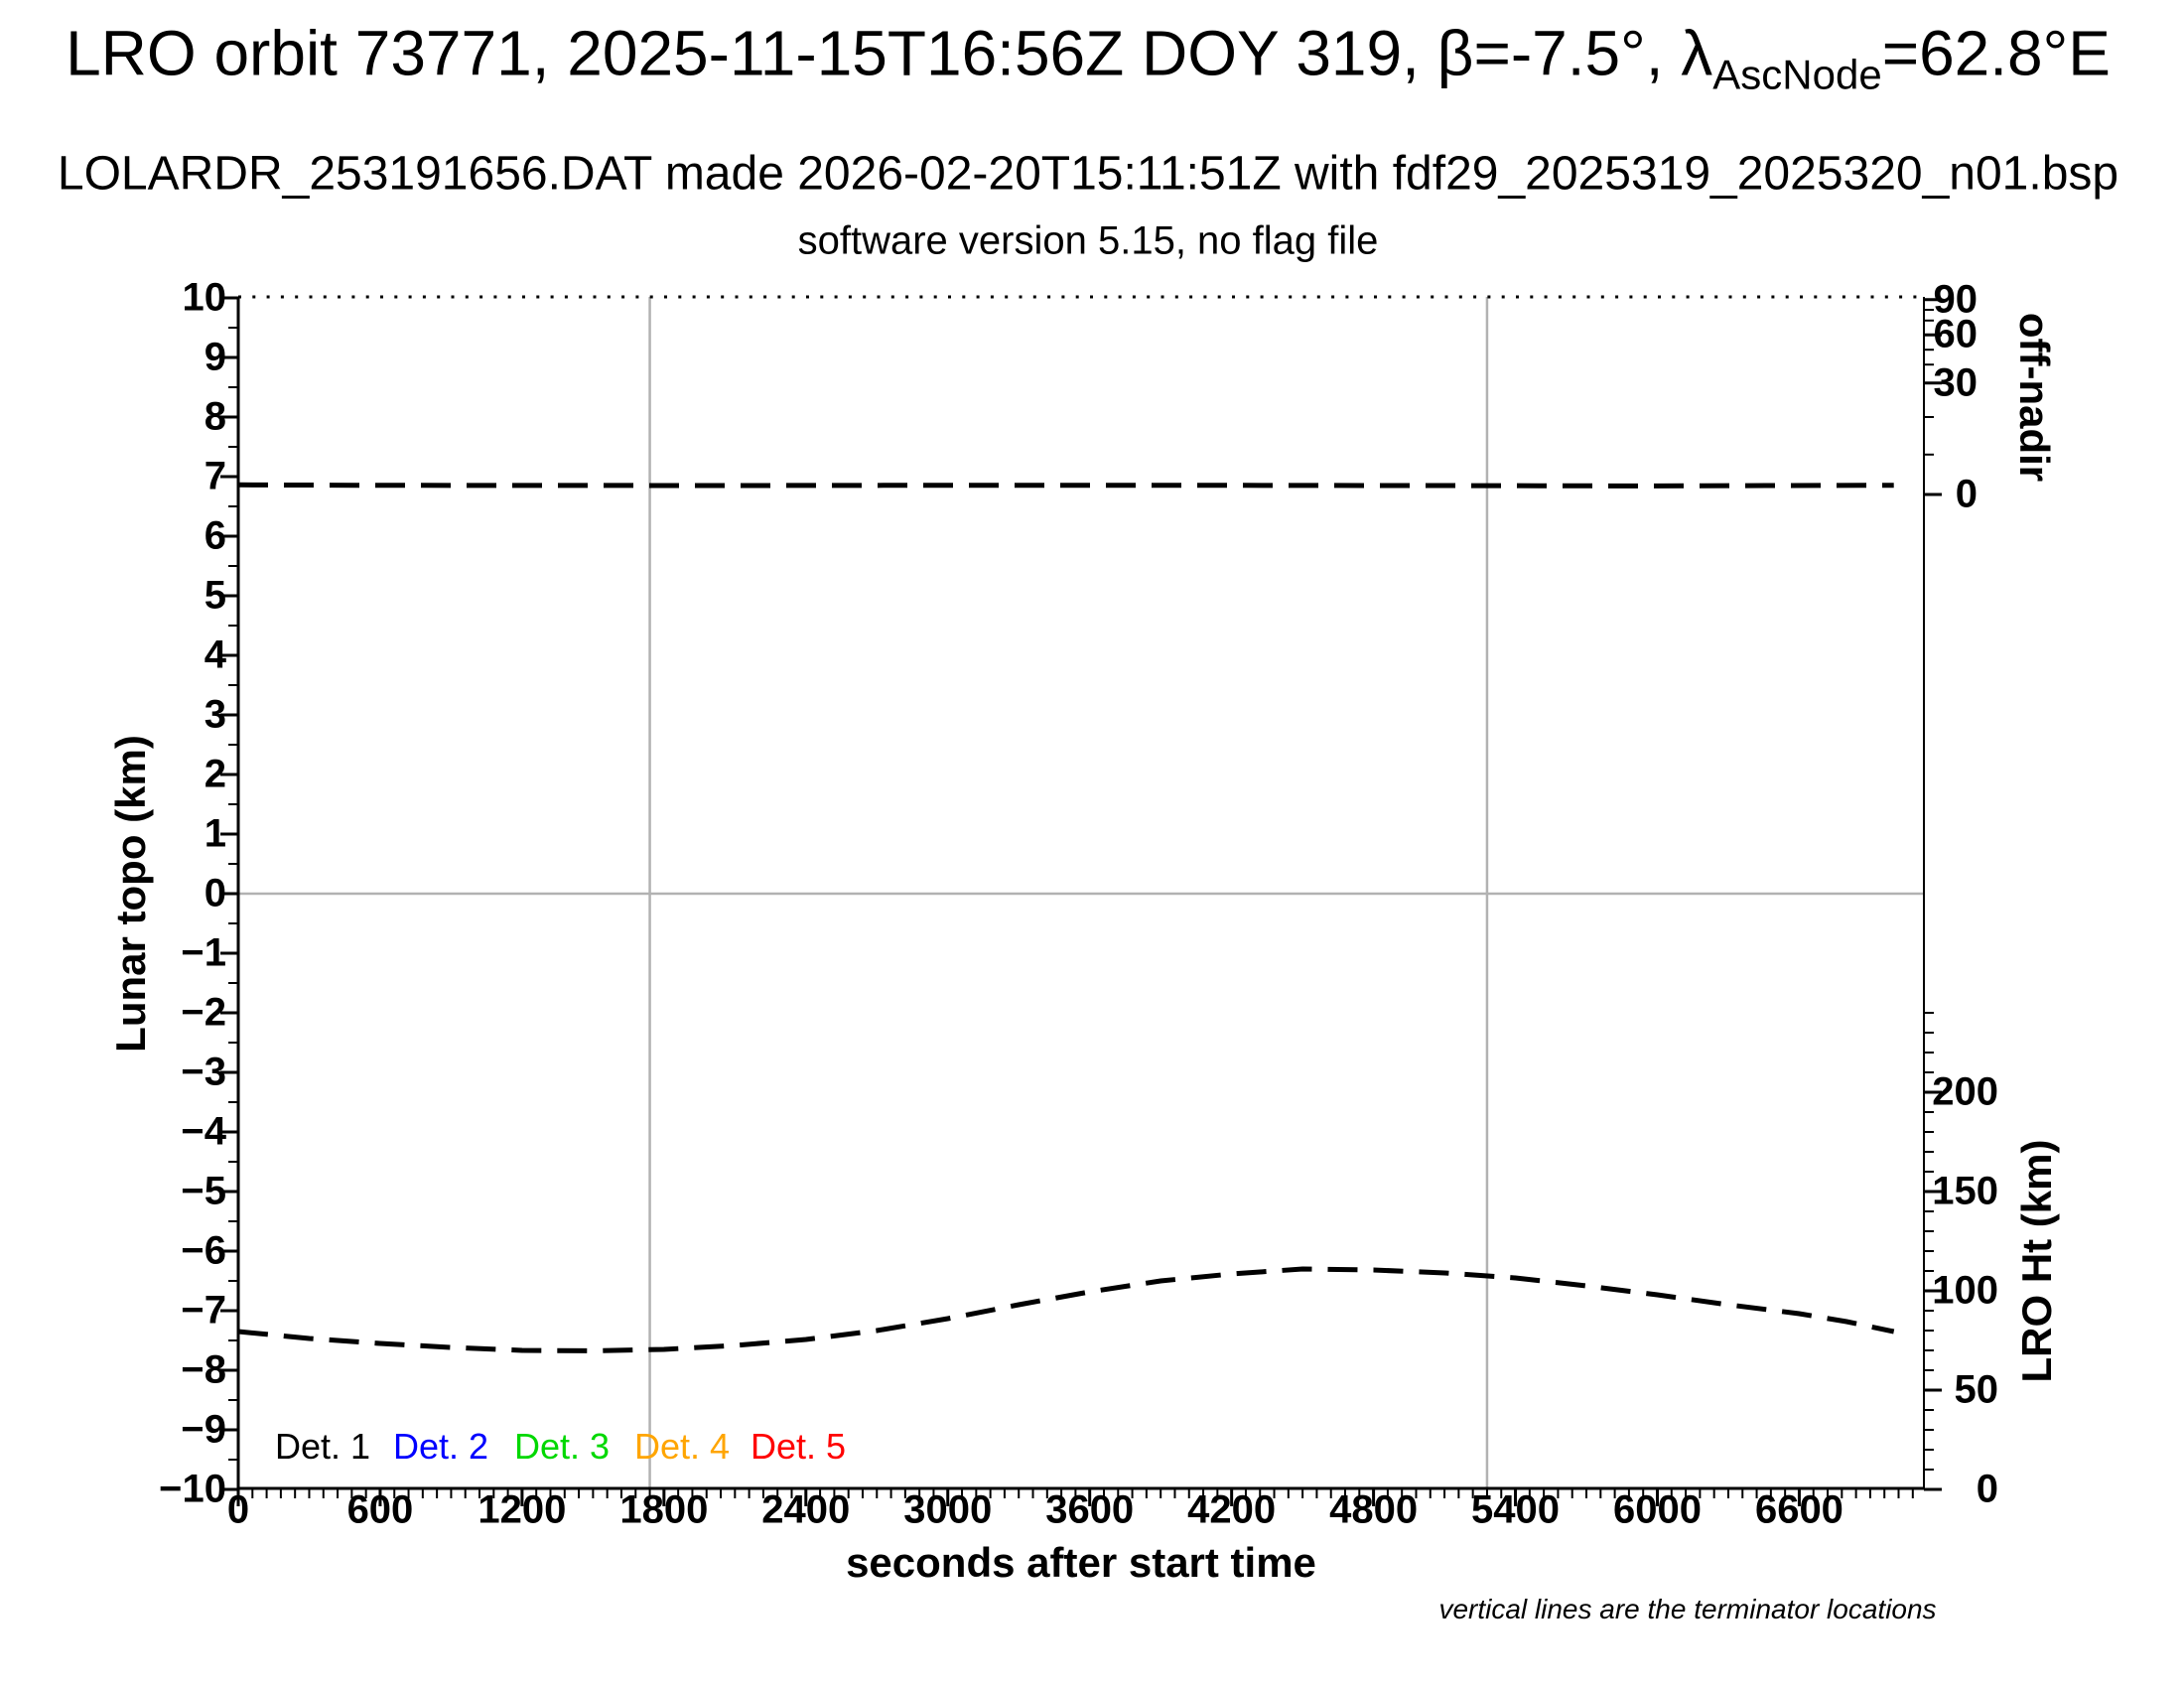 The height and width of the screenshot is (1688, 2184). What do you see at coordinates (1516, 1509) in the screenshot?
I see `x-tick-label: 5400` at bounding box center [1516, 1509].